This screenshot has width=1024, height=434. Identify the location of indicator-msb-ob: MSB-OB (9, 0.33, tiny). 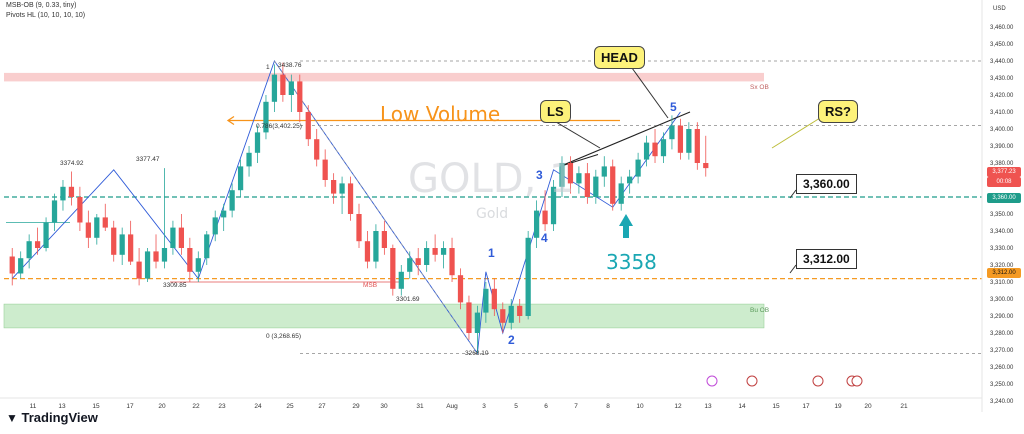
(41, 5).